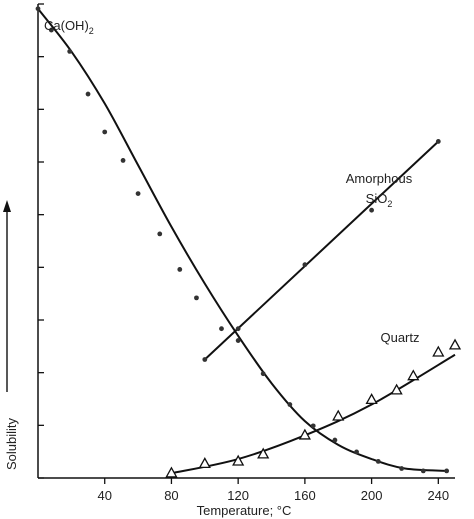 The height and width of the screenshot is (519, 474). I want to click on x-tick-label: 120, so click(238, 495).